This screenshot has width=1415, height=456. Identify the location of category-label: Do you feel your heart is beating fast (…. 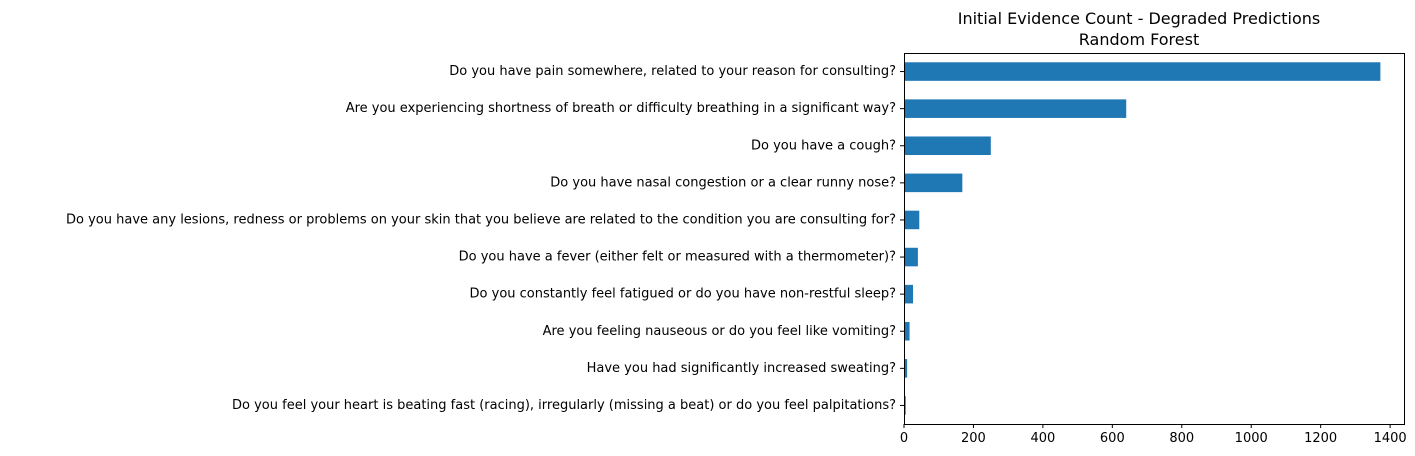
(564, 405).